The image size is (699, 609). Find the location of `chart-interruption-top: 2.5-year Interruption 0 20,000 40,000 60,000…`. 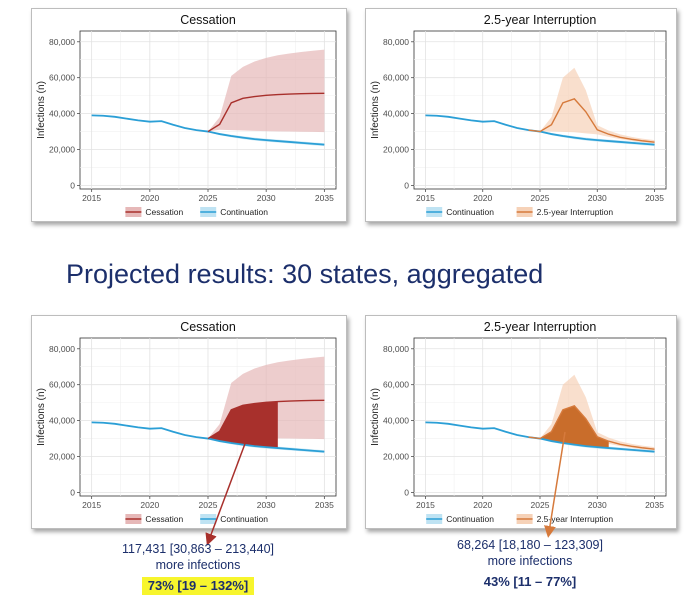

chart-interruption-top: 2.5-year Interruption 0 20,000 40,000 60,000… is located at coordinates (518, 115).